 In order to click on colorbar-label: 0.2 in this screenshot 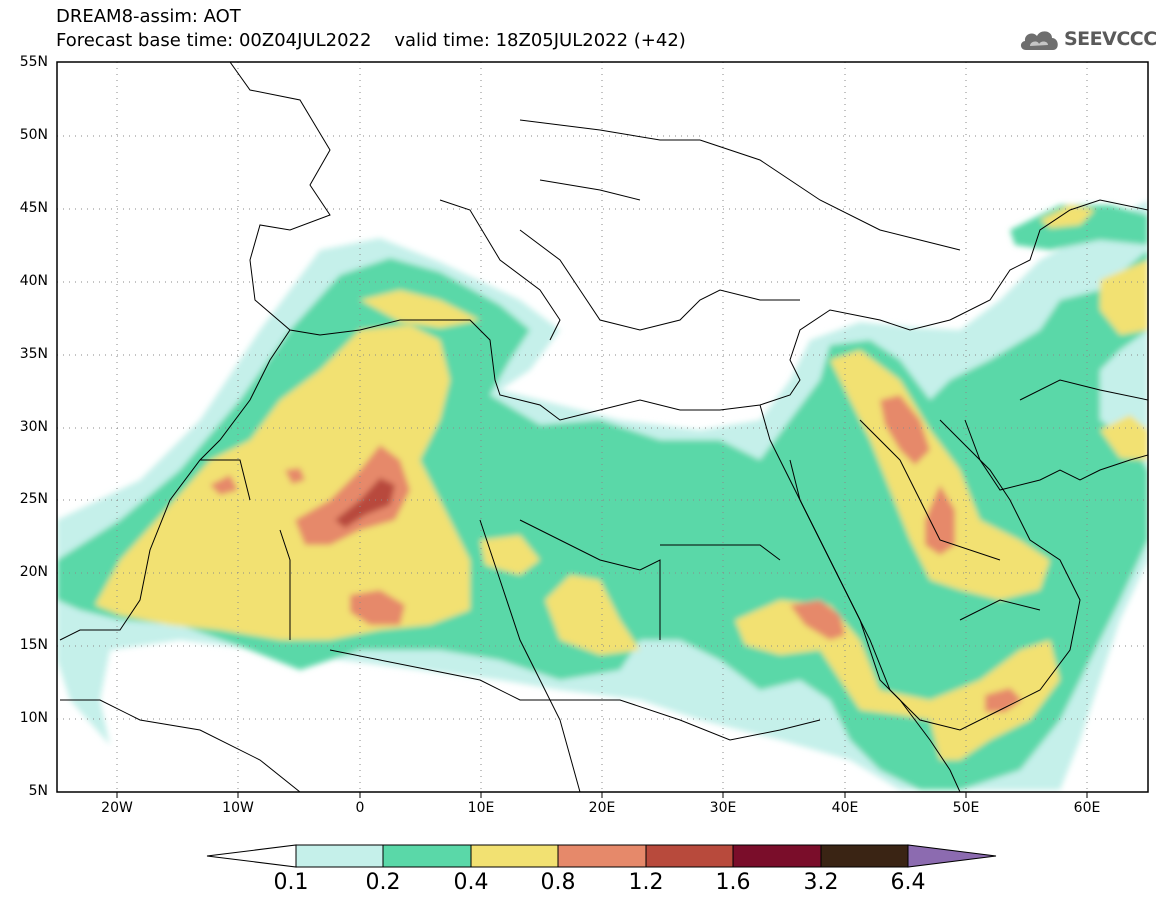, I will do `click(383, 882)`.